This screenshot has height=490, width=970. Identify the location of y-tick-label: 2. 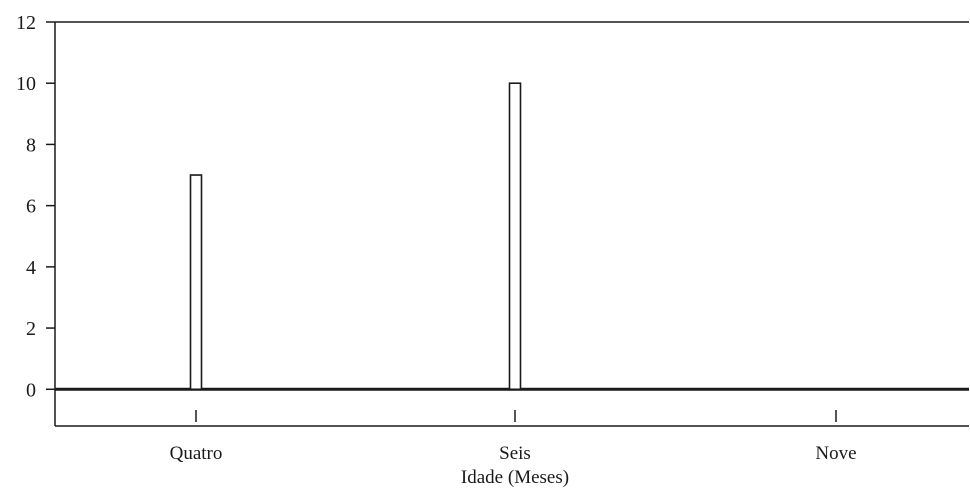
(31, 329).